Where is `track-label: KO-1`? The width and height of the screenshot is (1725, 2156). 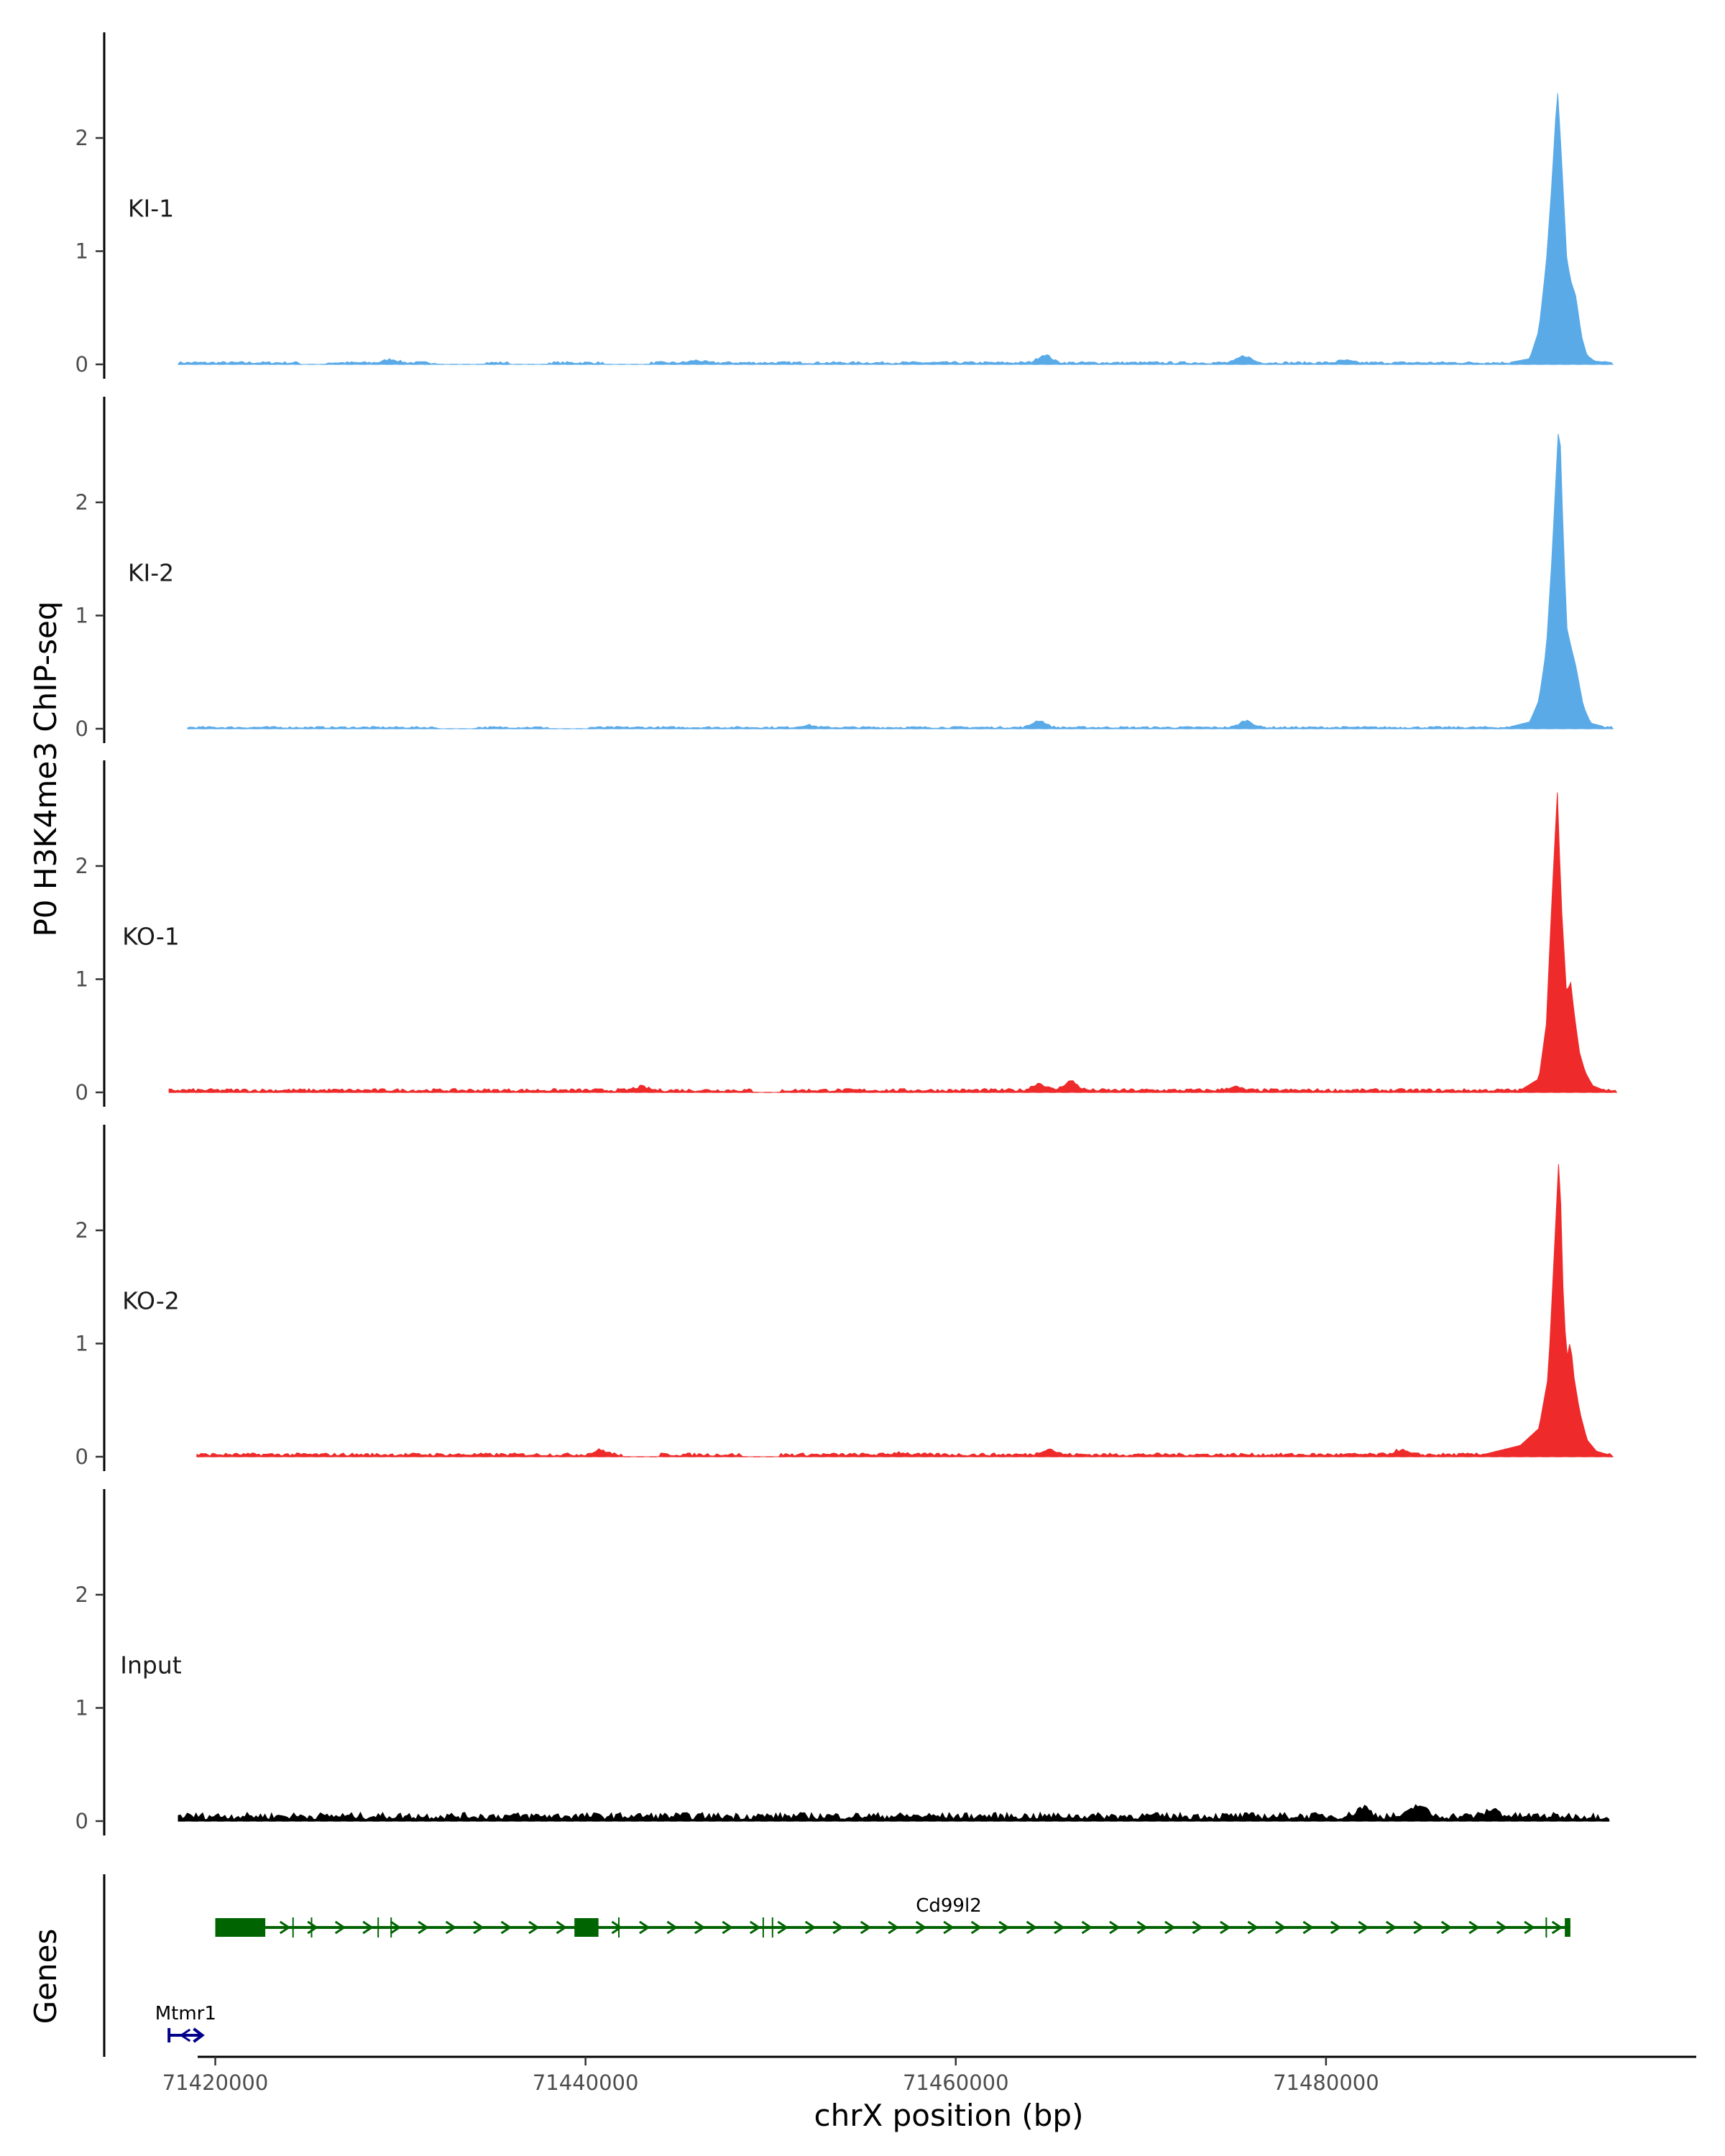
track-label: KO-1 is located at coordinates (151, 937).